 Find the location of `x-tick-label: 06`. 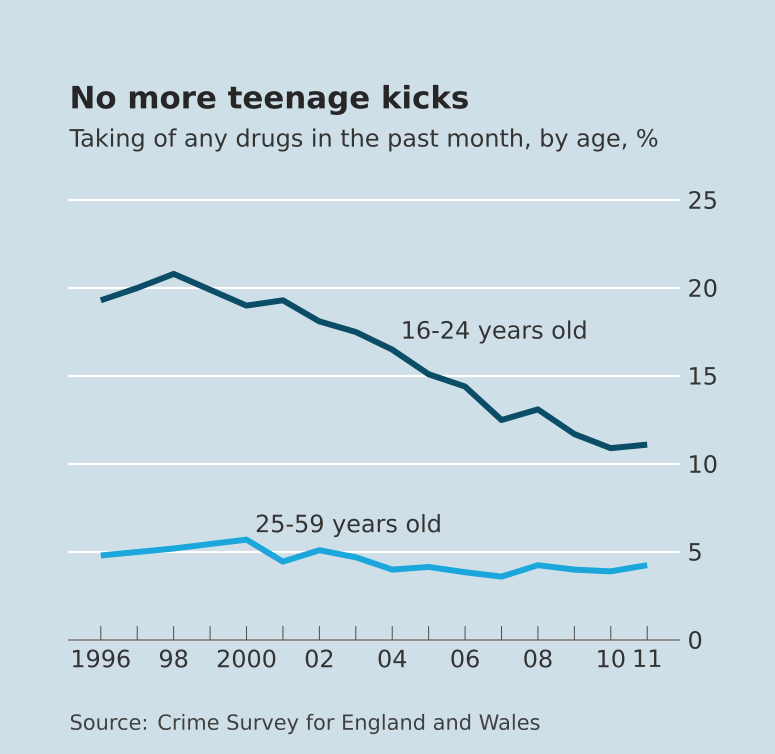

x-tick-label: 06 is located at coordinates (465, 659).